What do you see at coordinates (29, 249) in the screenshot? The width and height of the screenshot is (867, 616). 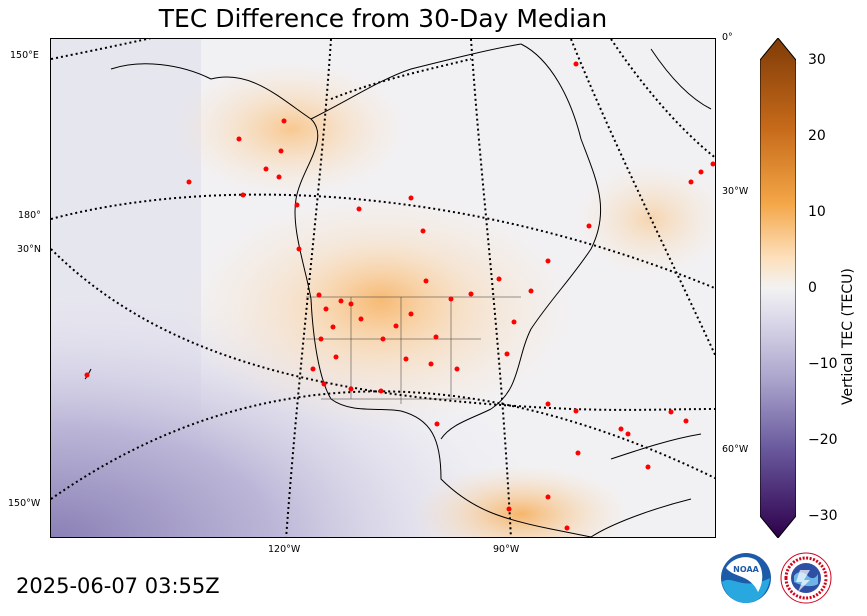 I see `label-lat-30n: 30°N` at bounding box center [29, 249].